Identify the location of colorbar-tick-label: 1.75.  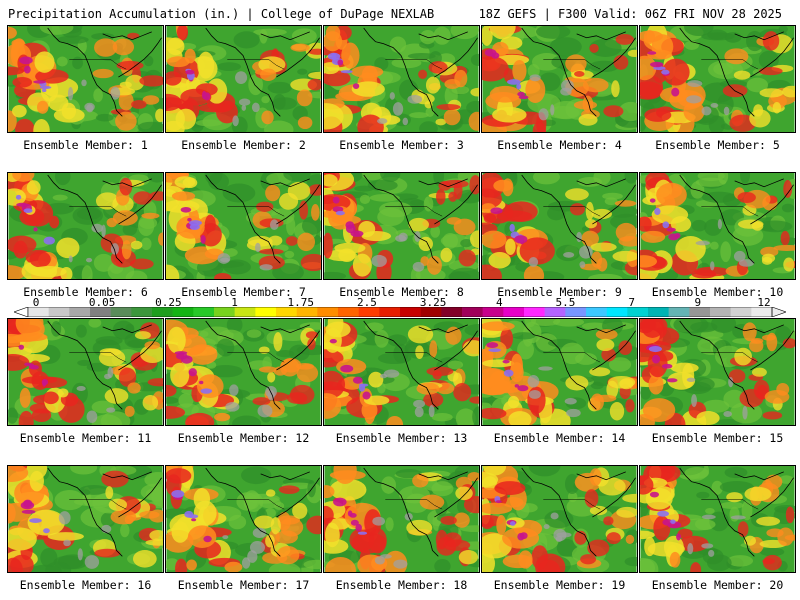
(300, 302).